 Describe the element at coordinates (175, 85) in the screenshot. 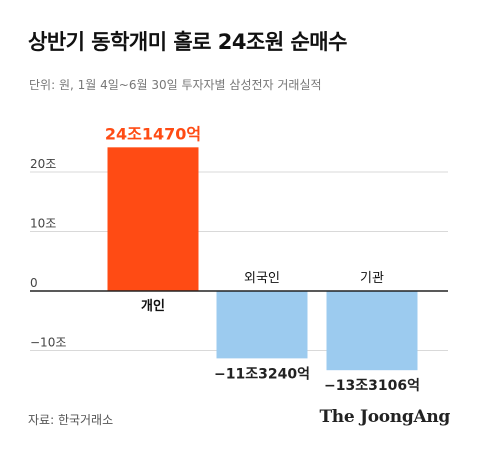

I see `chart-subtitle: 단위: 원, 1월 4일~6월 30일 투자자별 삼성전자 거래실적` at that location.